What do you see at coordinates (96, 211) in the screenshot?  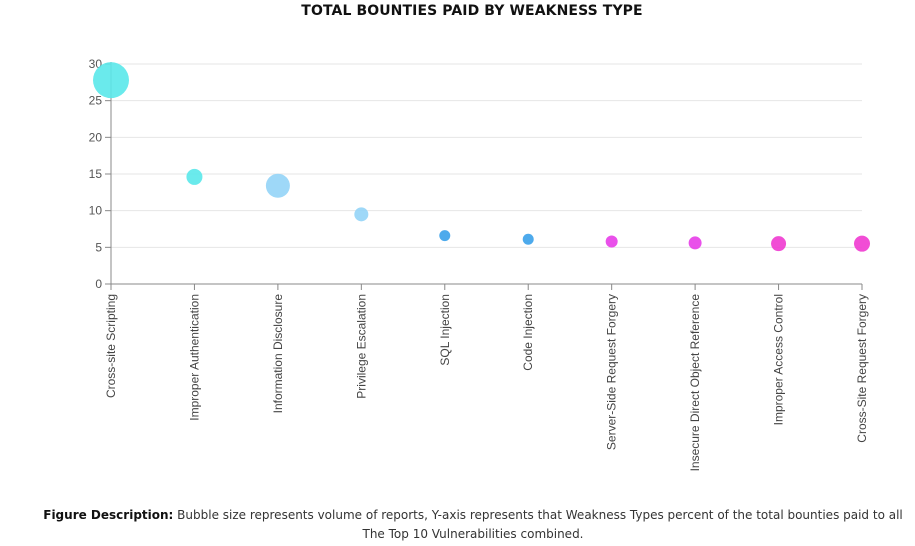 I see `y-tick-label-10: 10` at bounding box center [96, 211].